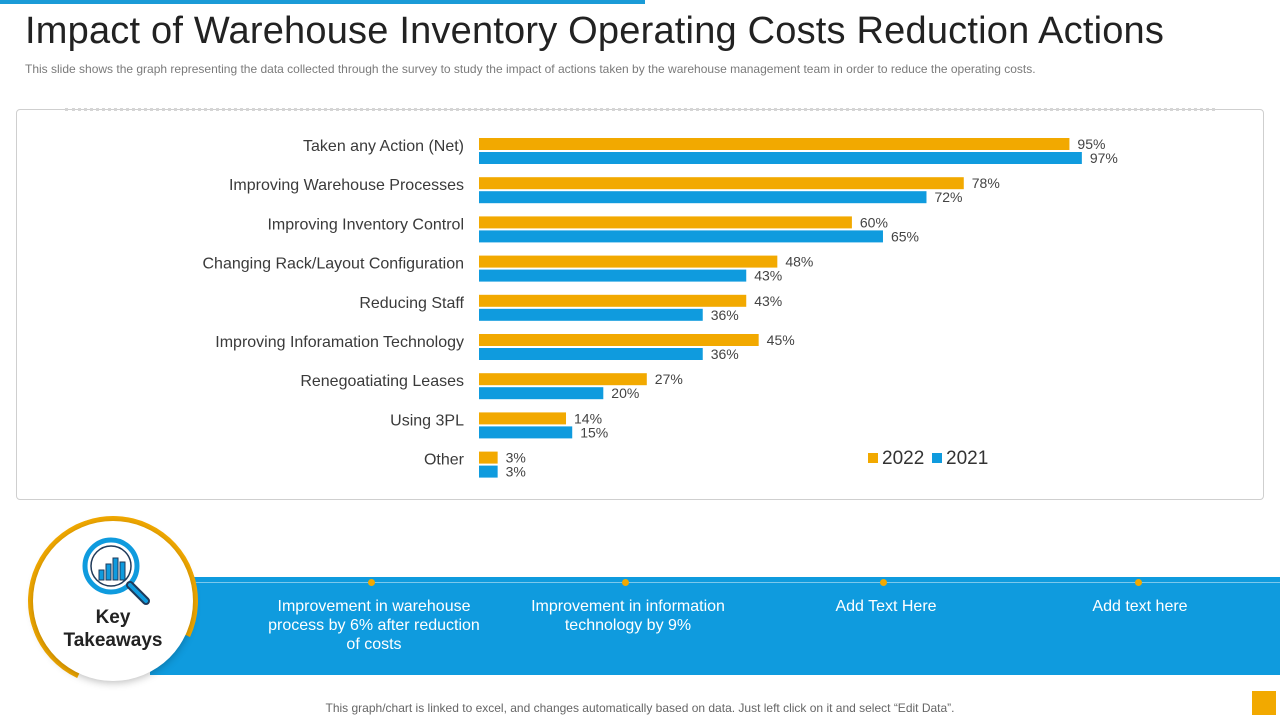 The height and width of the screenshot is (720, 1280). What do you see at coordinates (625, 393) in the screenshot?
I see `data-label: 20%` at bounding box center [625, 393].